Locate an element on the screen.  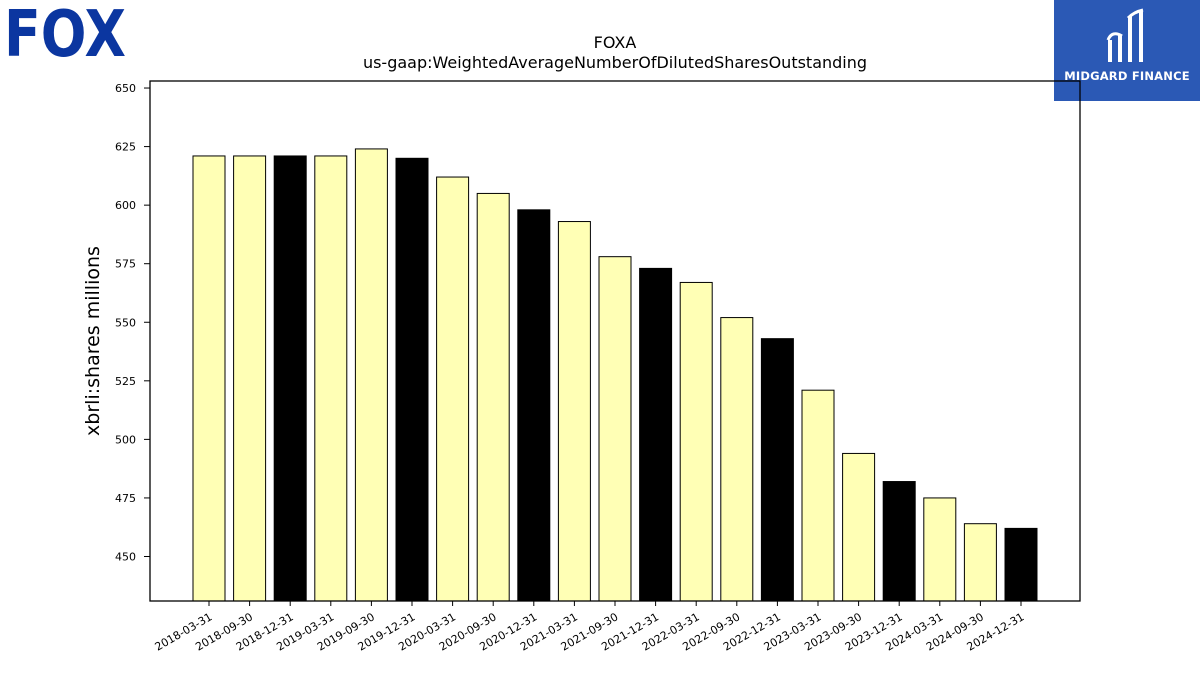
y-tick-label: 600 is located at coordinates (125, 205).